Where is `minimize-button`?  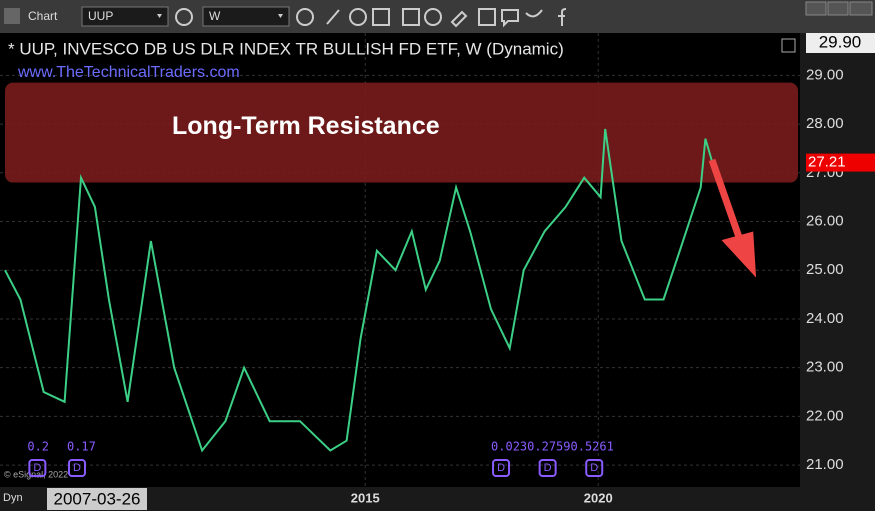 minimize-button is located at coordinates (816, 8).